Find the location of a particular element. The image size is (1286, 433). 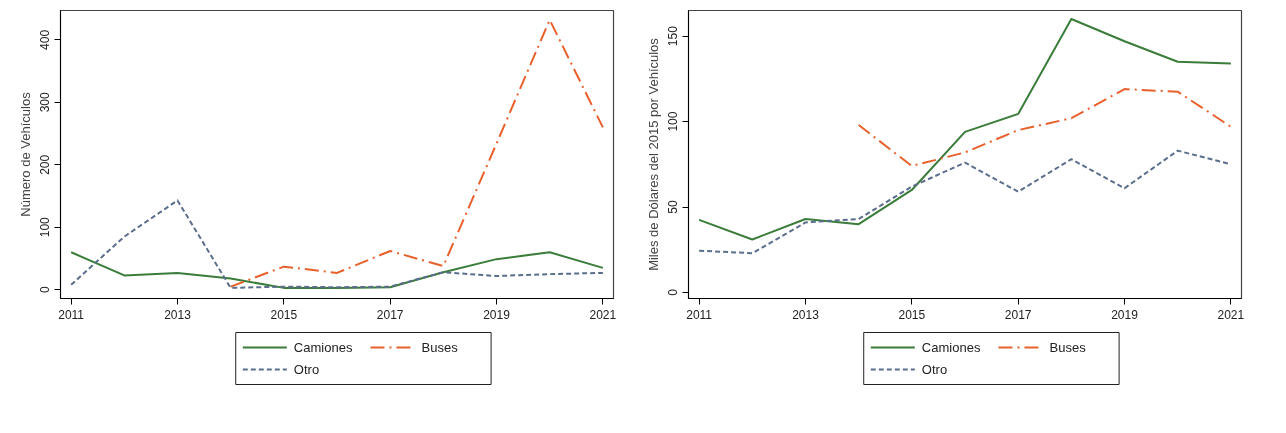

y-tick-label: 300 is located at coordinates (45, 102).